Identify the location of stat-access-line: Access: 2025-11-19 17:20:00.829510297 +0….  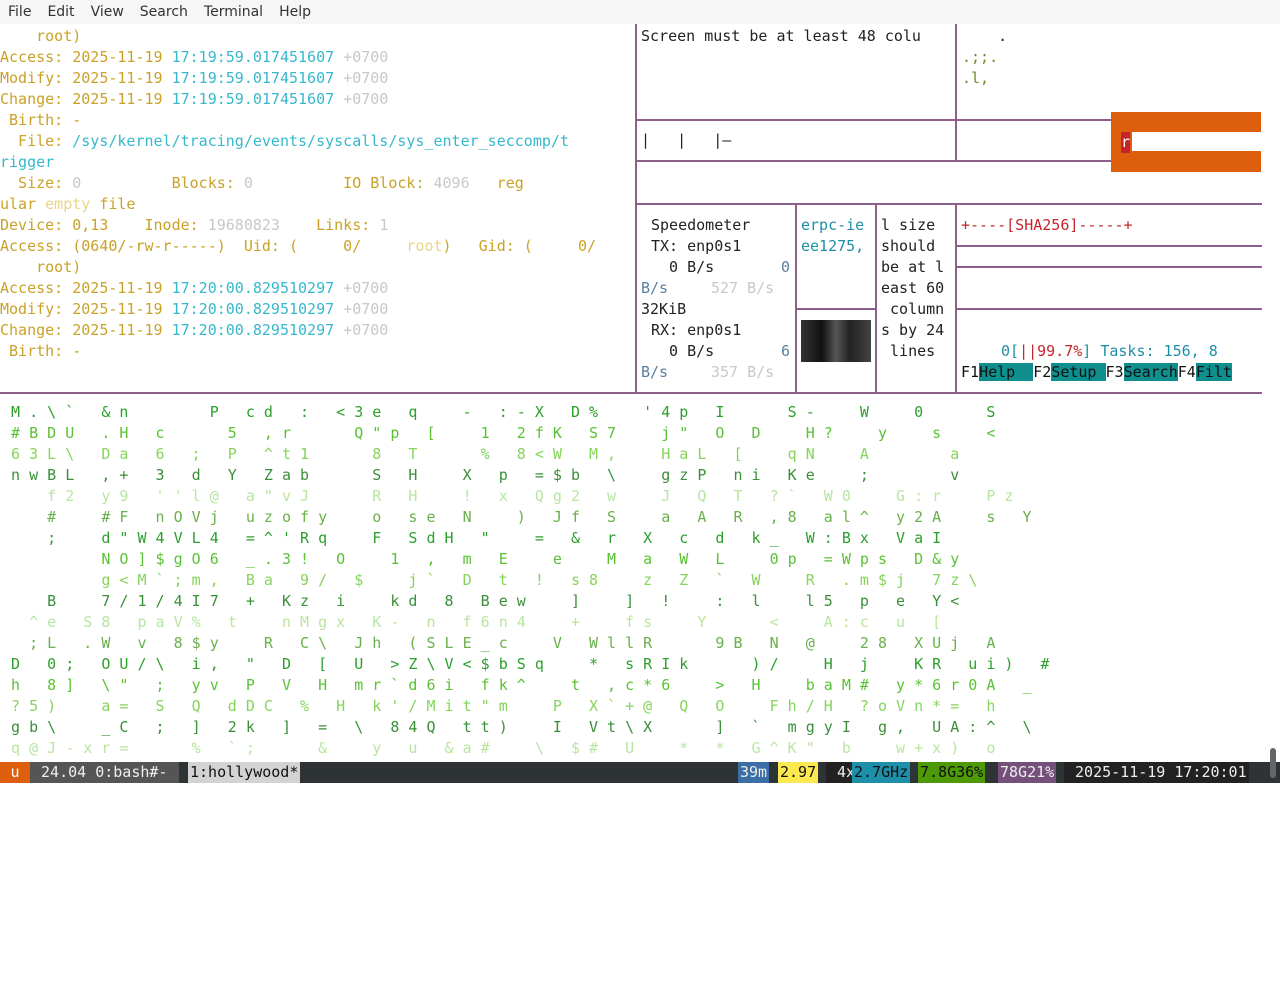
(194, 288).